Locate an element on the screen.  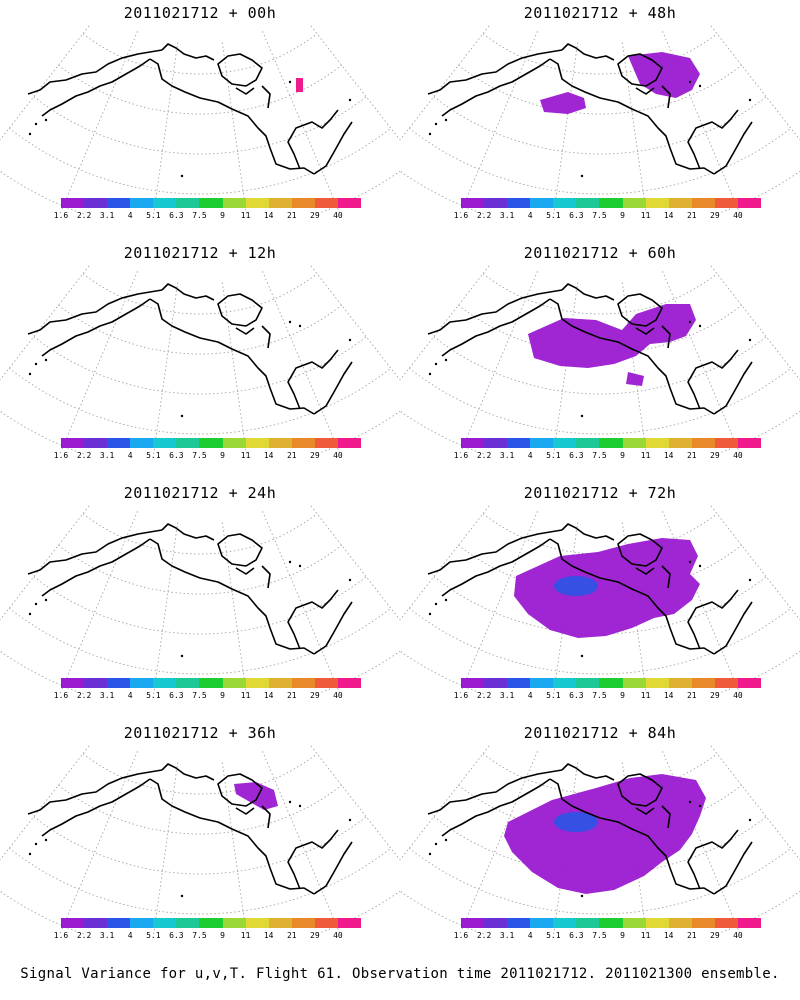
panel-title: 2011021712 + 36h is located at coordinates (200, 733).